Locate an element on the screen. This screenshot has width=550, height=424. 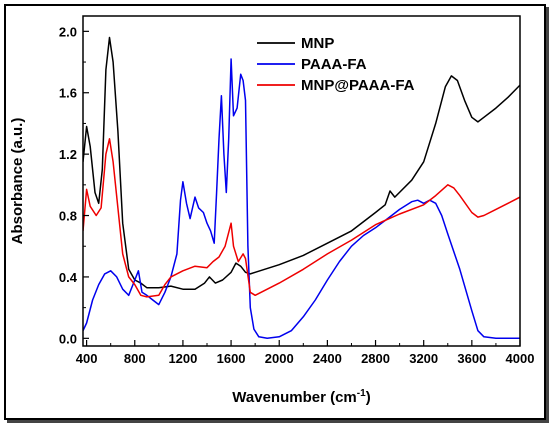
x-tick-label: 2400 is located at coordinates (327, 358).